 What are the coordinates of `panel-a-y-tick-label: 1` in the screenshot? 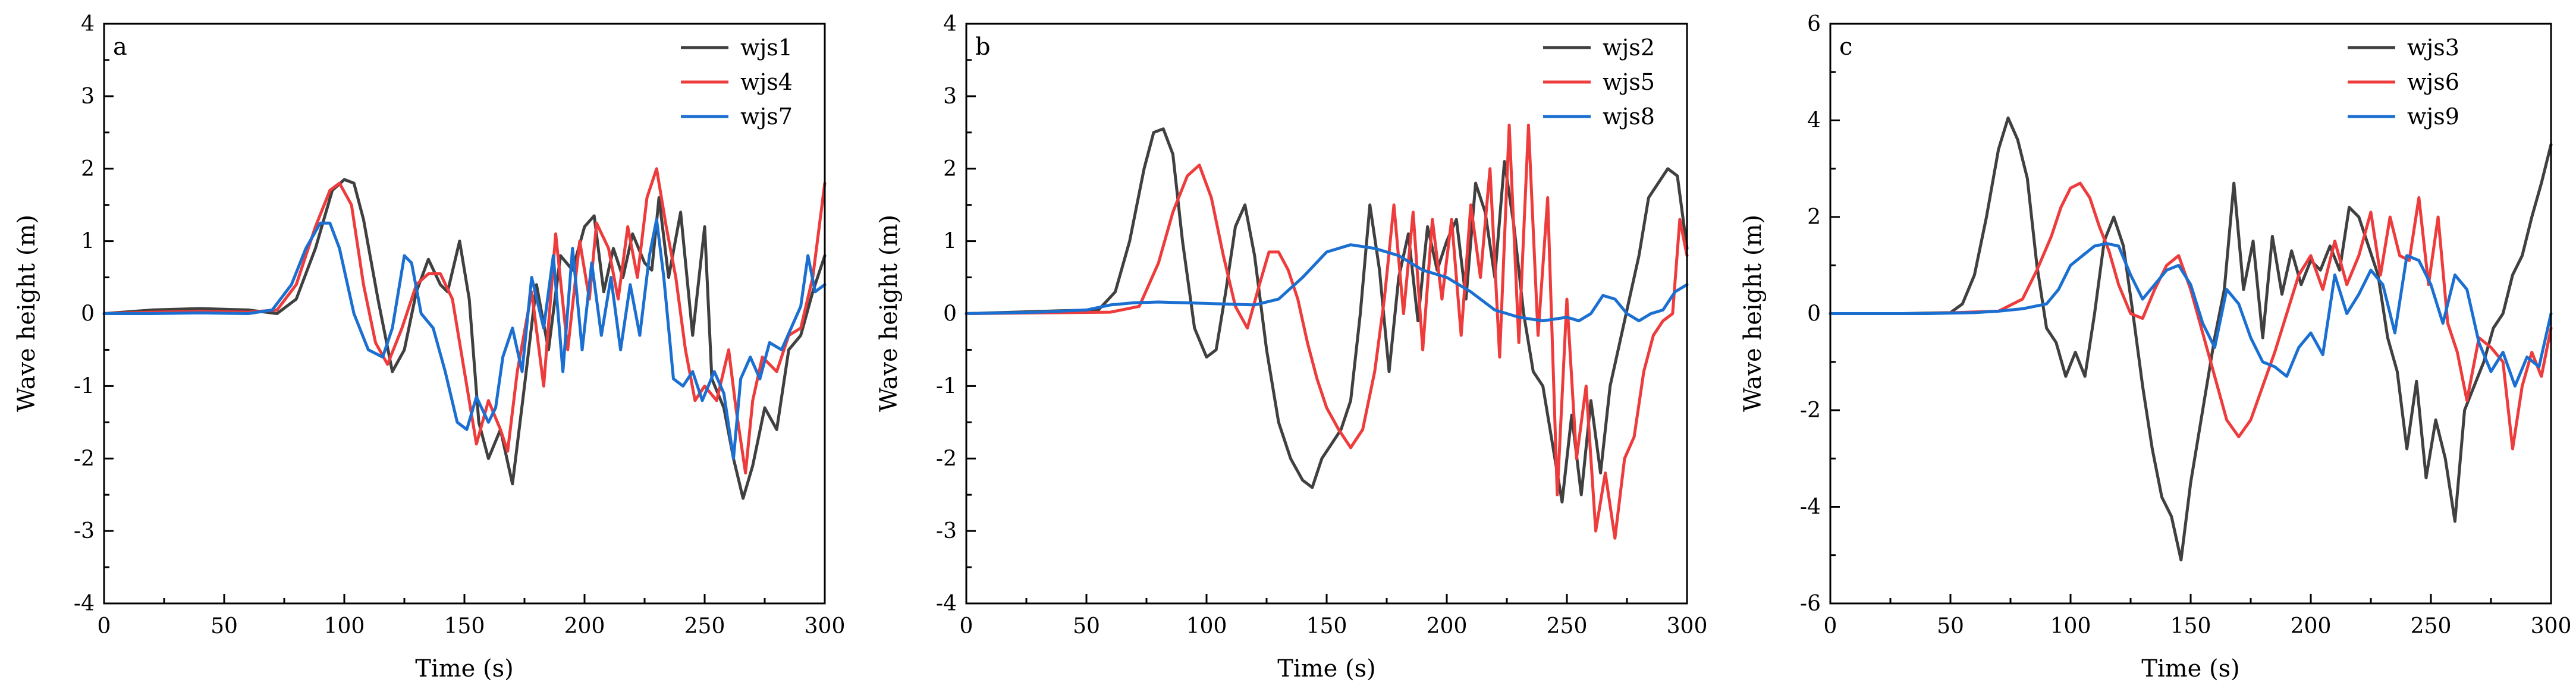 It's located at (88, 241).